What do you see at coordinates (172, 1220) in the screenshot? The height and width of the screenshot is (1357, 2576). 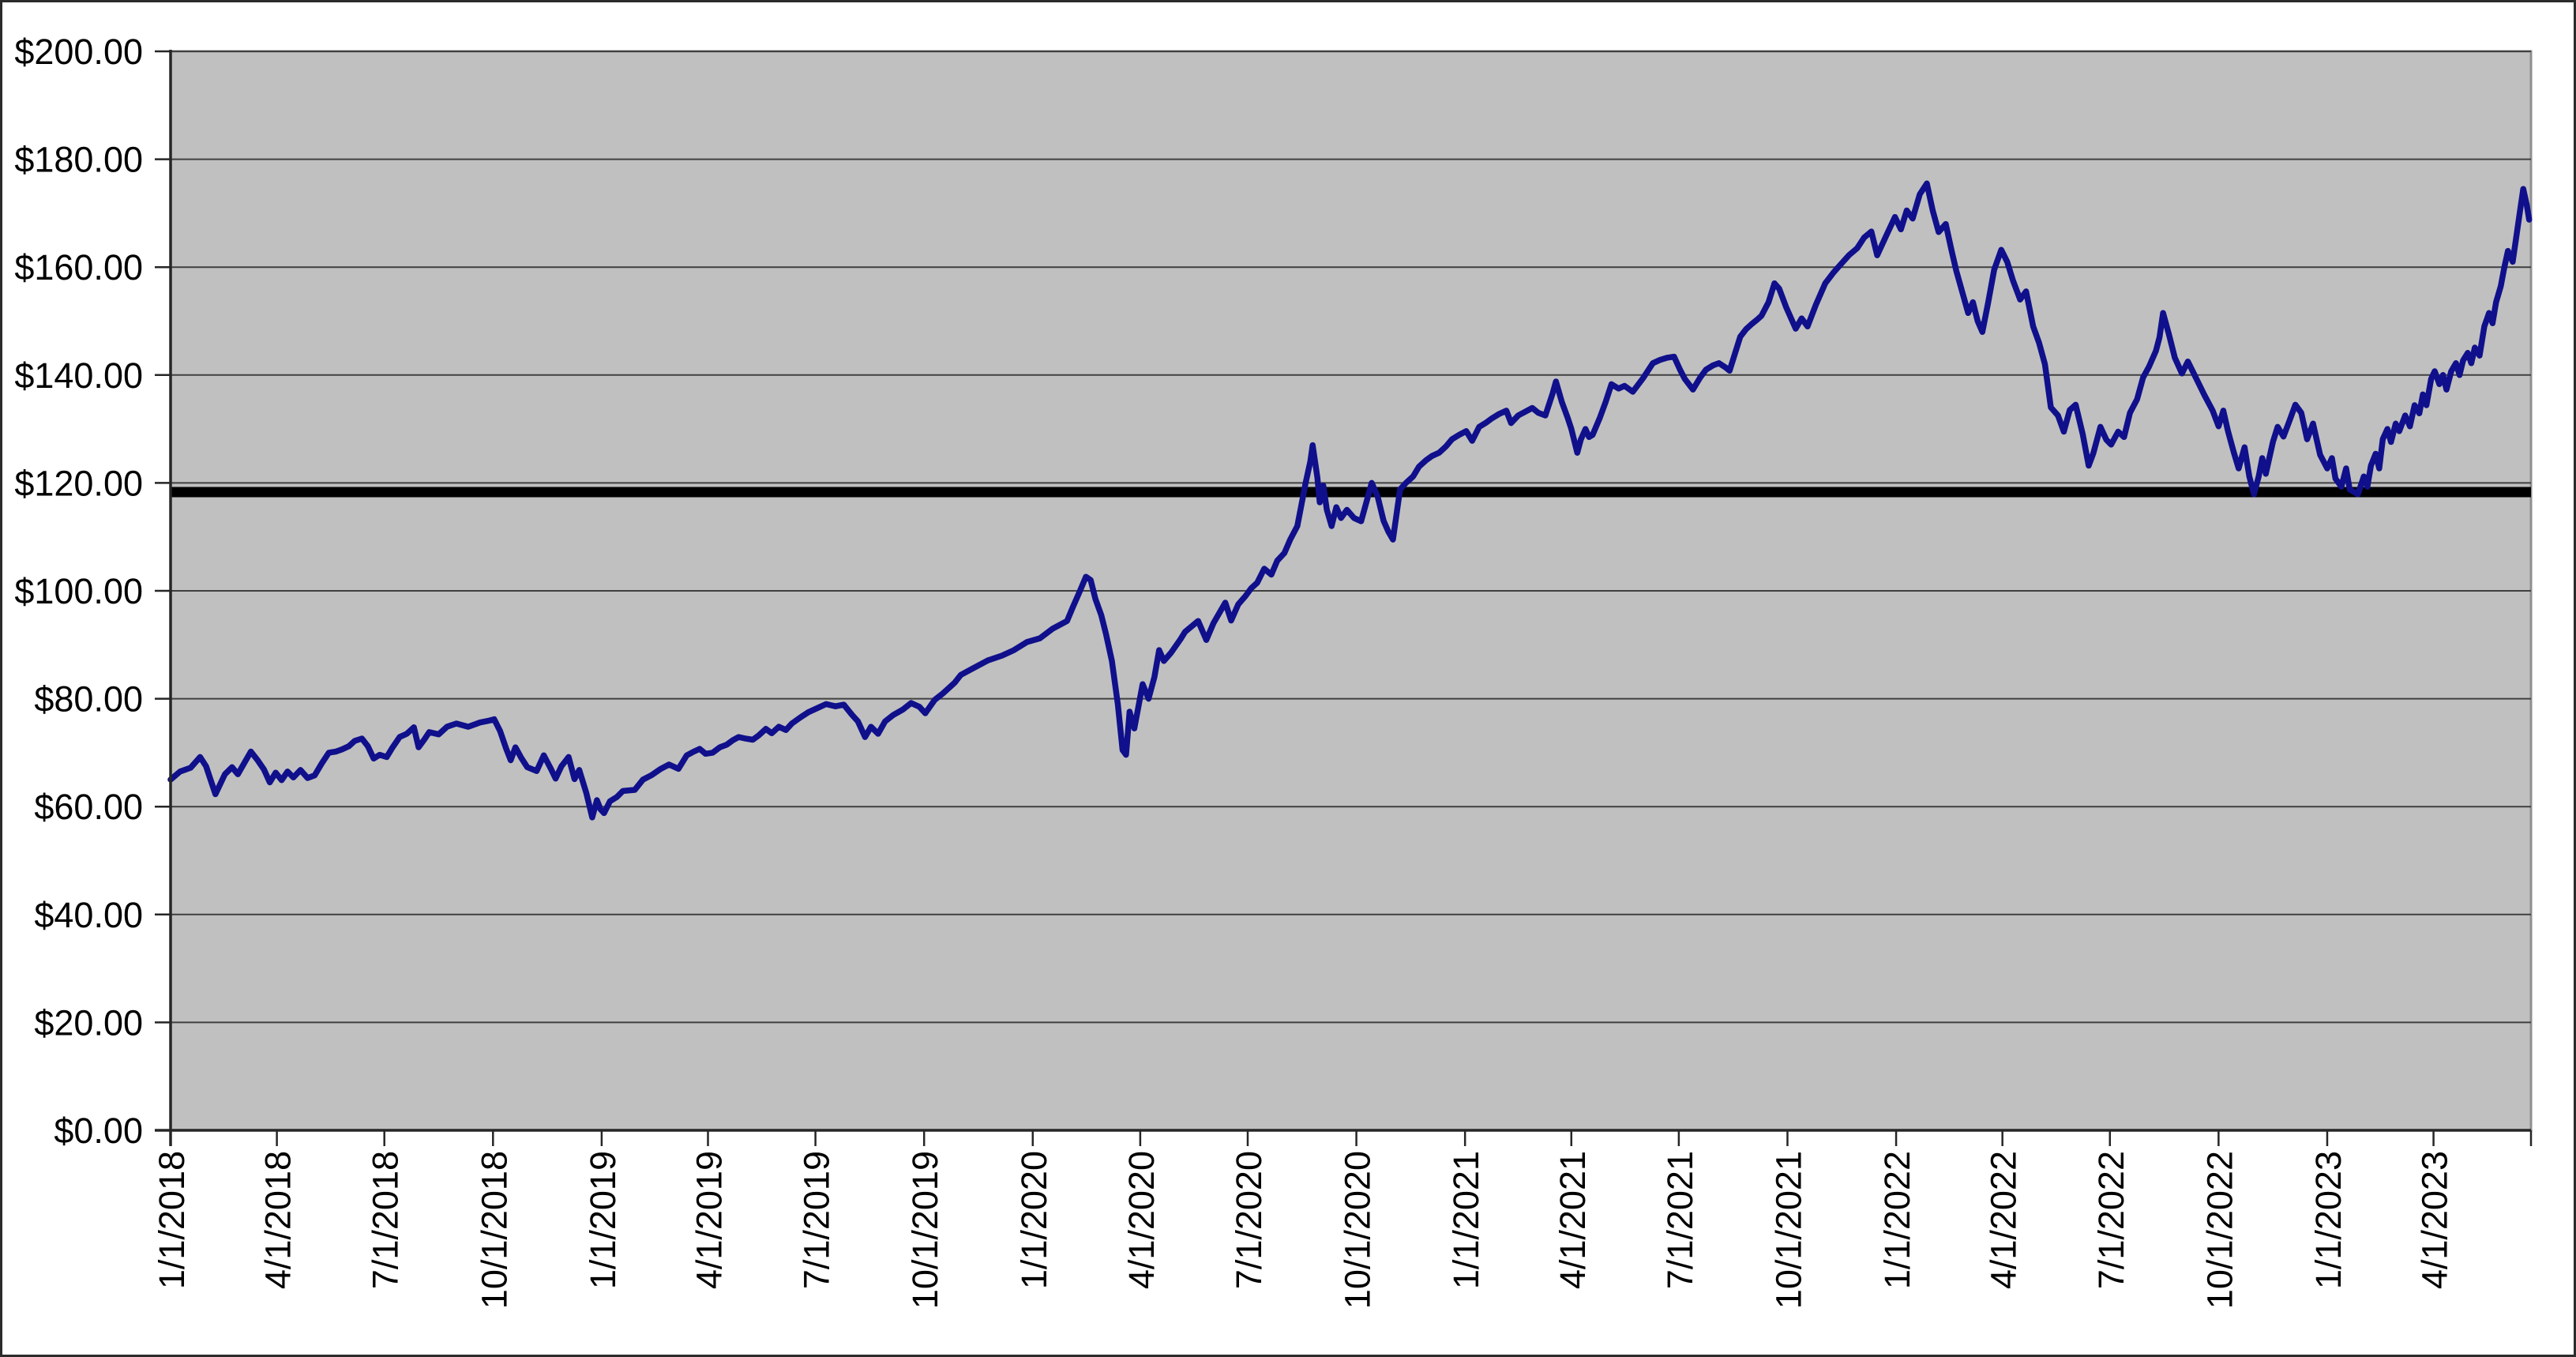 I see `x-axis-label: 1/1/2018` at bounding box center [172, 1220].